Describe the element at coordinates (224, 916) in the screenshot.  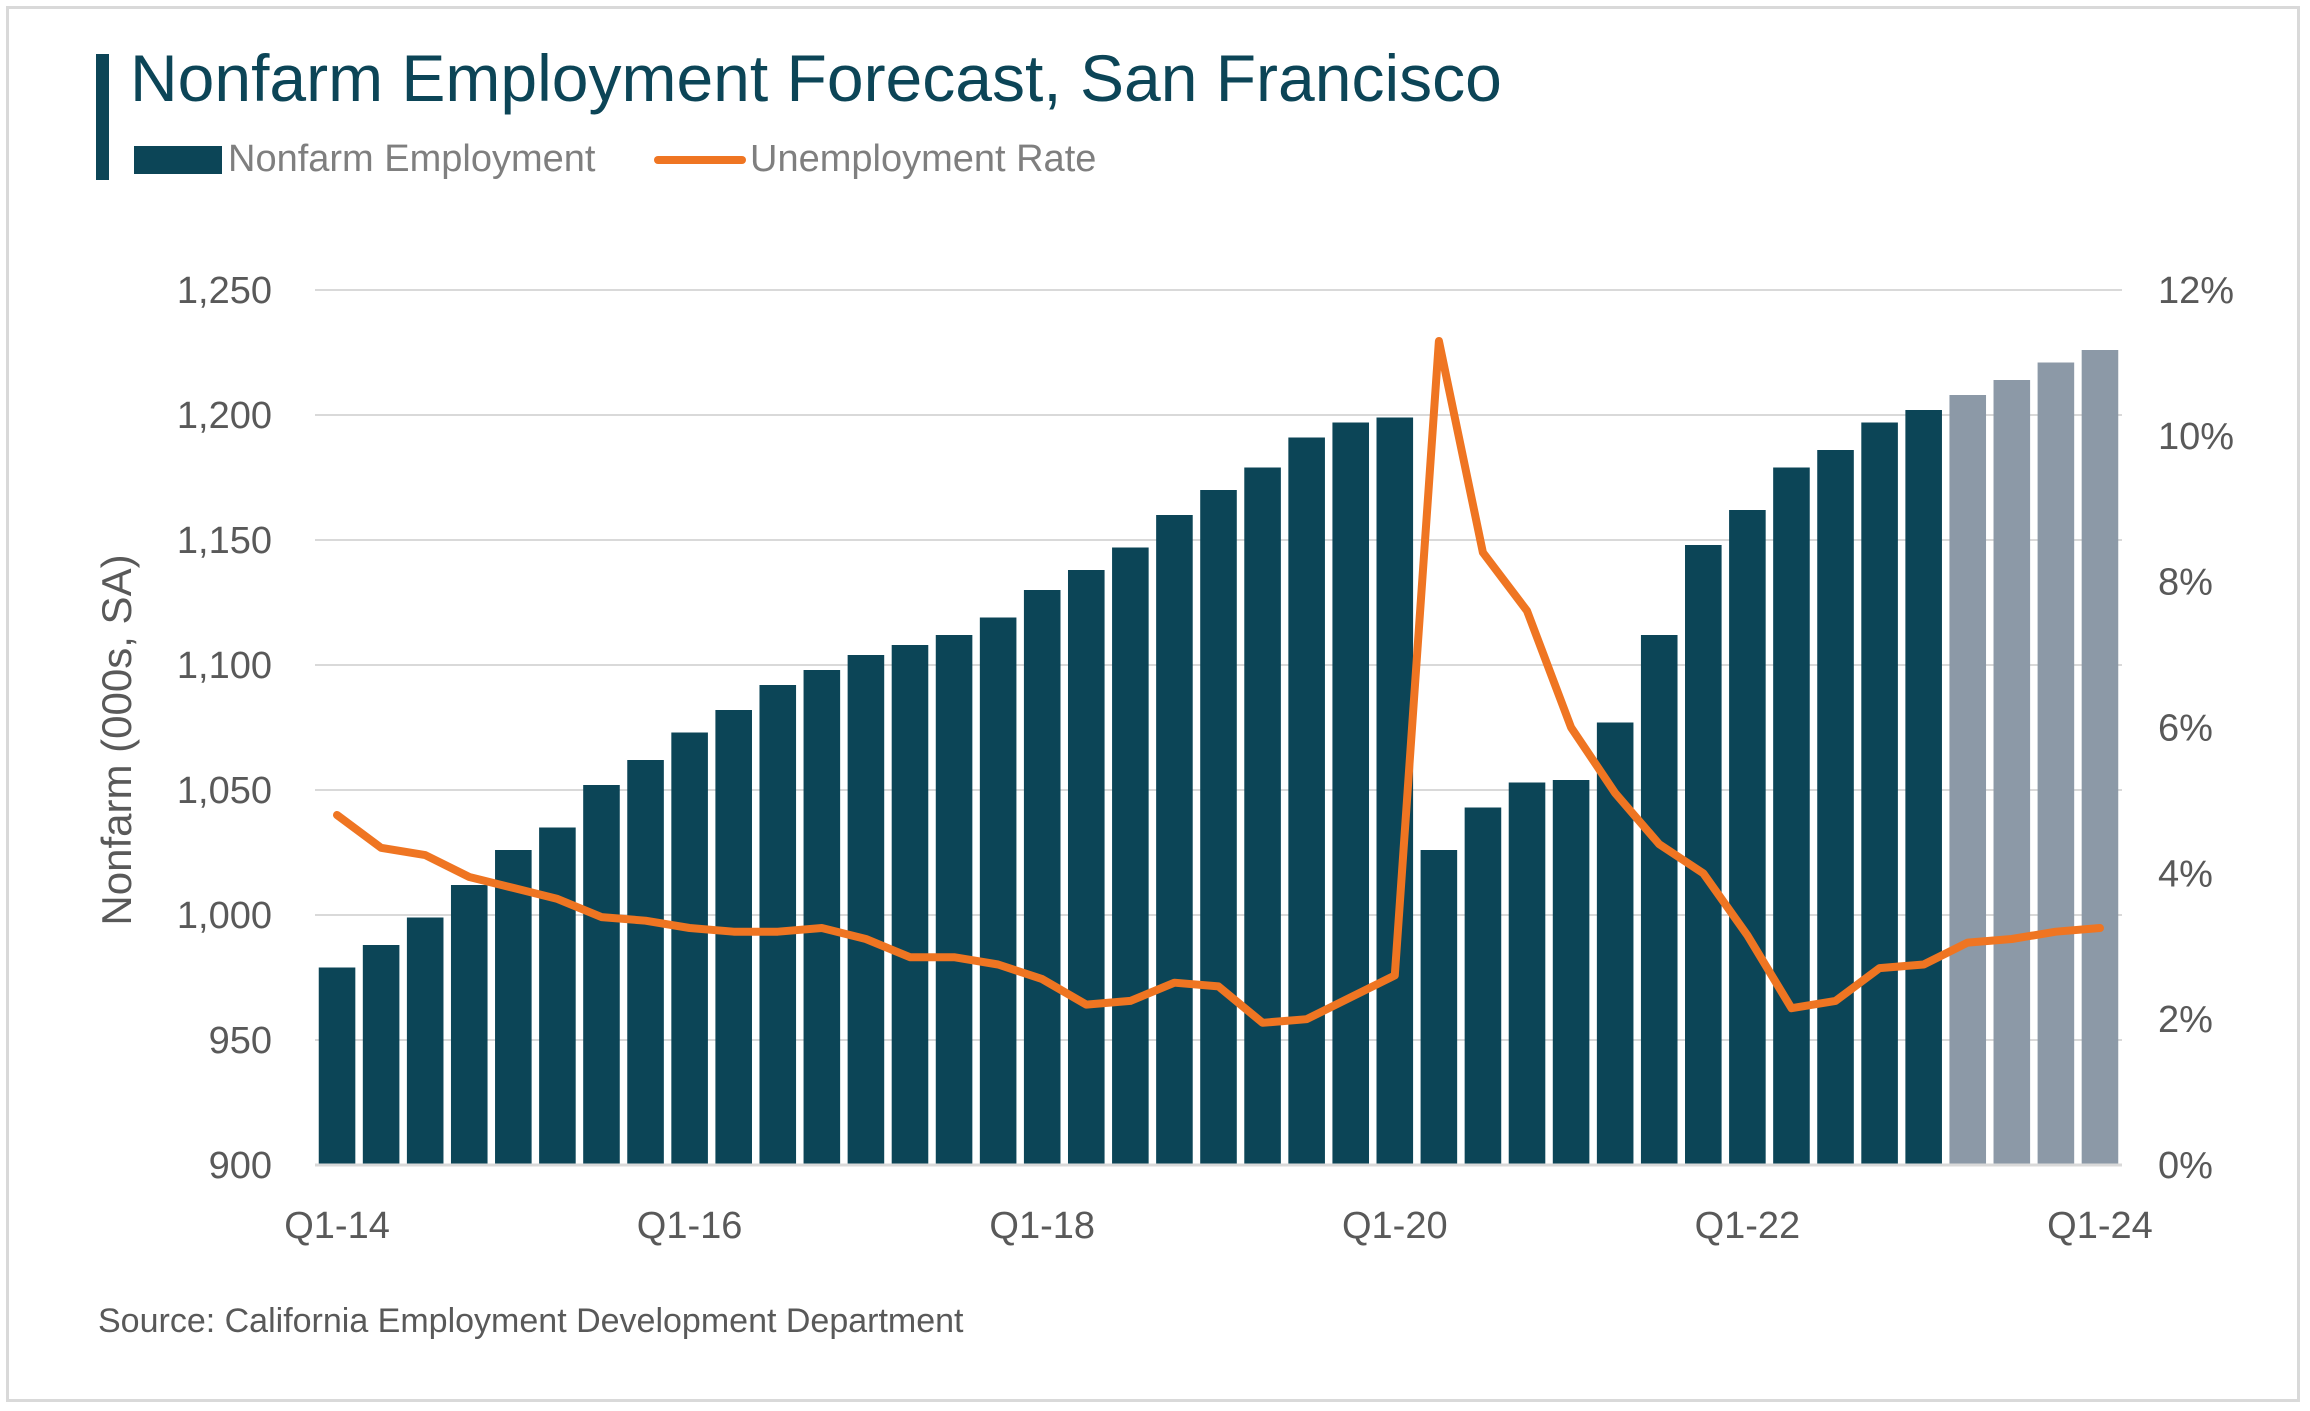
I see `y-tick-label: 1,000` at that location.